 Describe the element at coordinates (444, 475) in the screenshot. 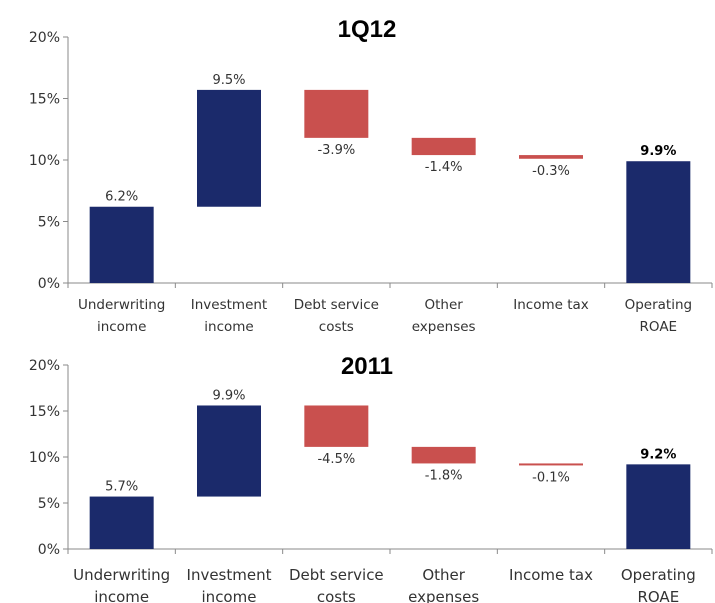

I see `data-label: -1.8%` at that location.